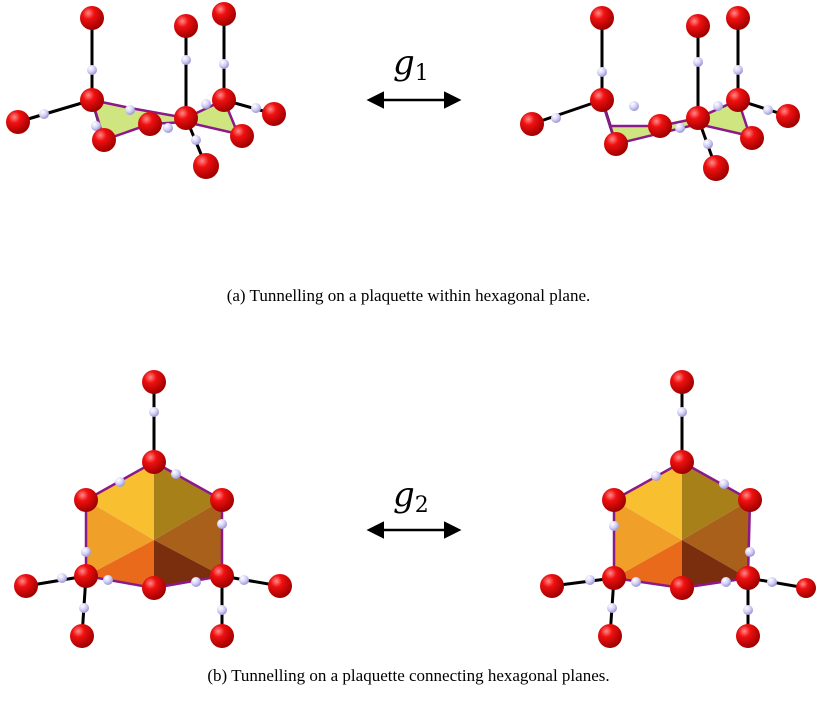  I want to click on operator-label-g2: g2, so click(411, 497).